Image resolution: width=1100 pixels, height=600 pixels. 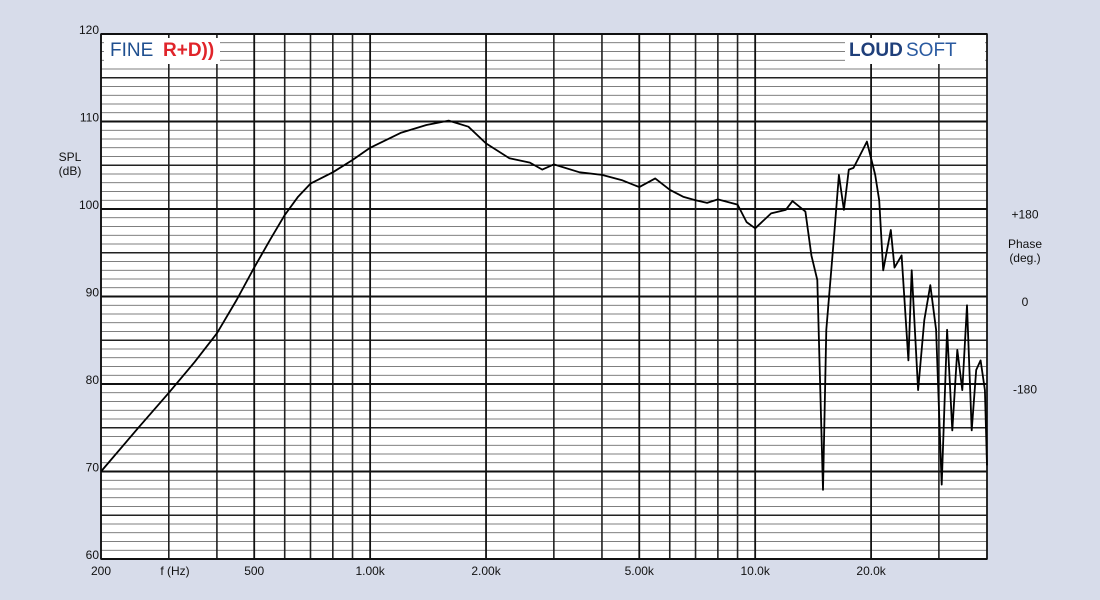 I want to click on x-tick-label: 1.00k, so click(x=370, y=571).